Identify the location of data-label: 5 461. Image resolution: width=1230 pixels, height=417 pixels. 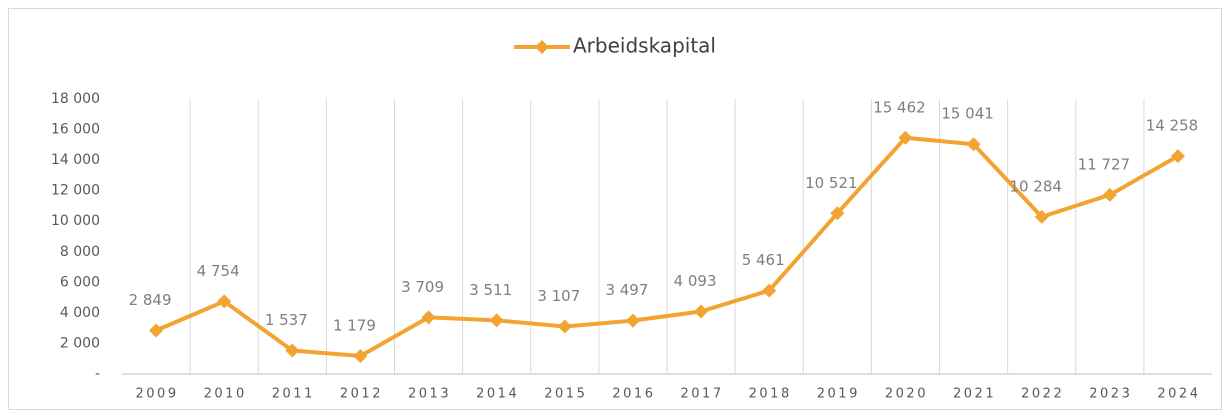
(763, 260).